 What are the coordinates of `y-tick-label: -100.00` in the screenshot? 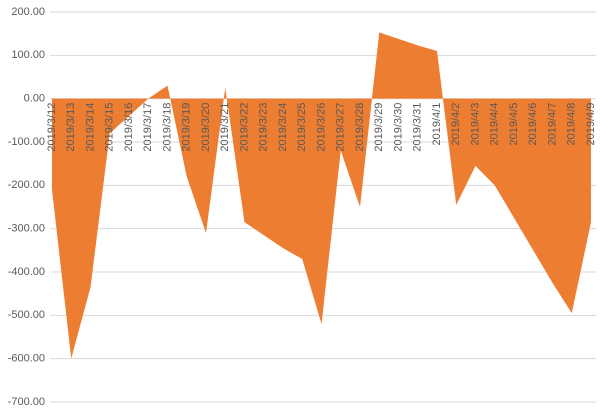 It's located at (26, 142).